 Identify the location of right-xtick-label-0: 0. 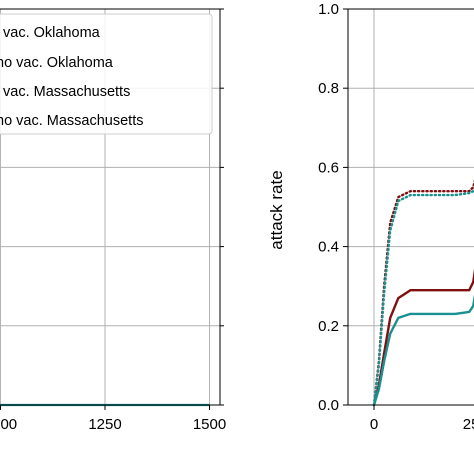
(374, 424).